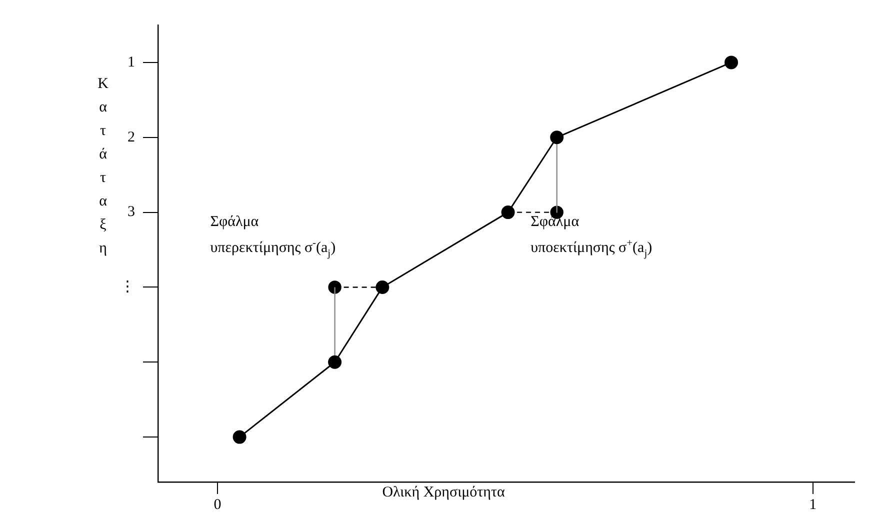 Image resolution: width=870 pixels, height=530 pixels. What do you see at coordinates (103, 166) in the screenshot?
I see `y-axis-title: Κατάταξη` at bounding box center [103, 166].